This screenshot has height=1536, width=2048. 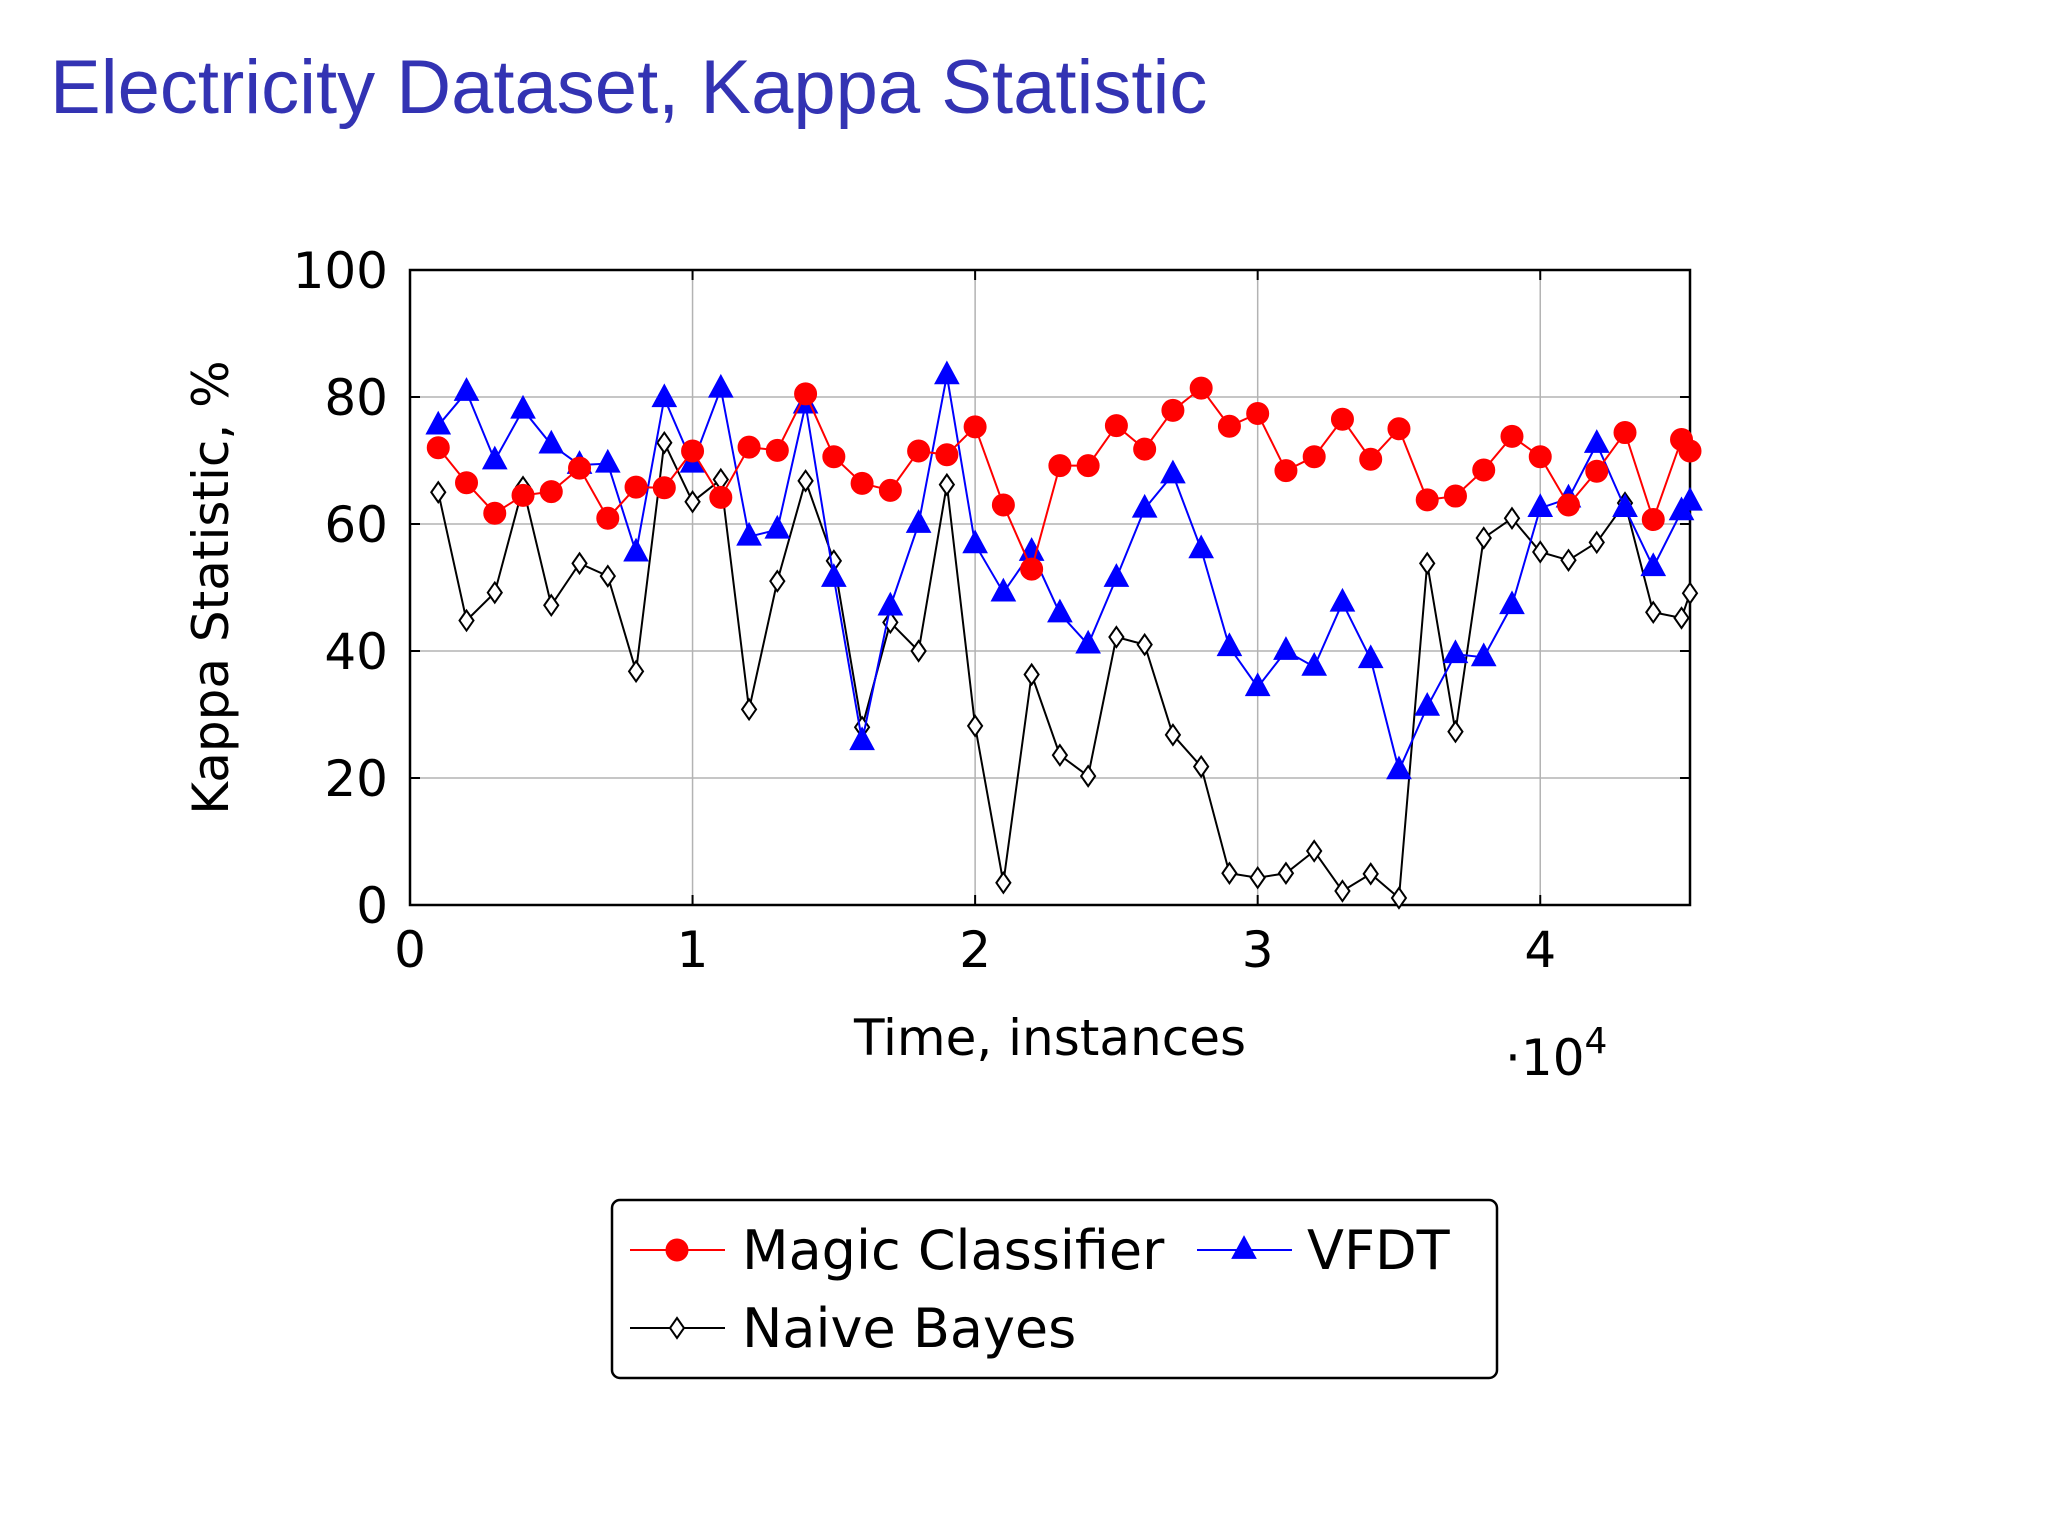 I want to click on y-tick-label: 60, so click(x=356, y=525).